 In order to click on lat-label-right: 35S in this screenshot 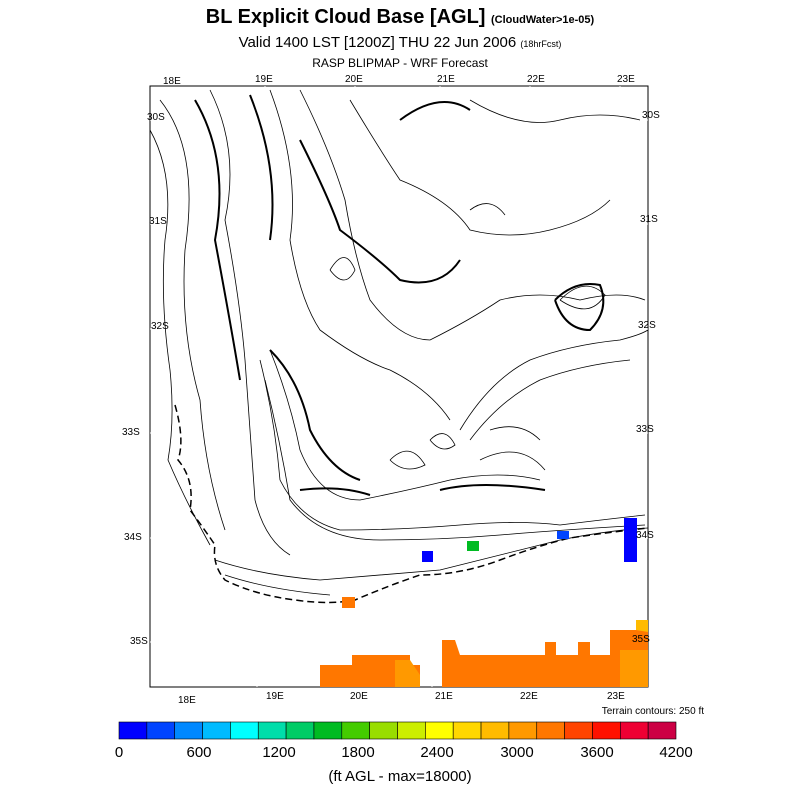, I will do `click(641, 639)`.